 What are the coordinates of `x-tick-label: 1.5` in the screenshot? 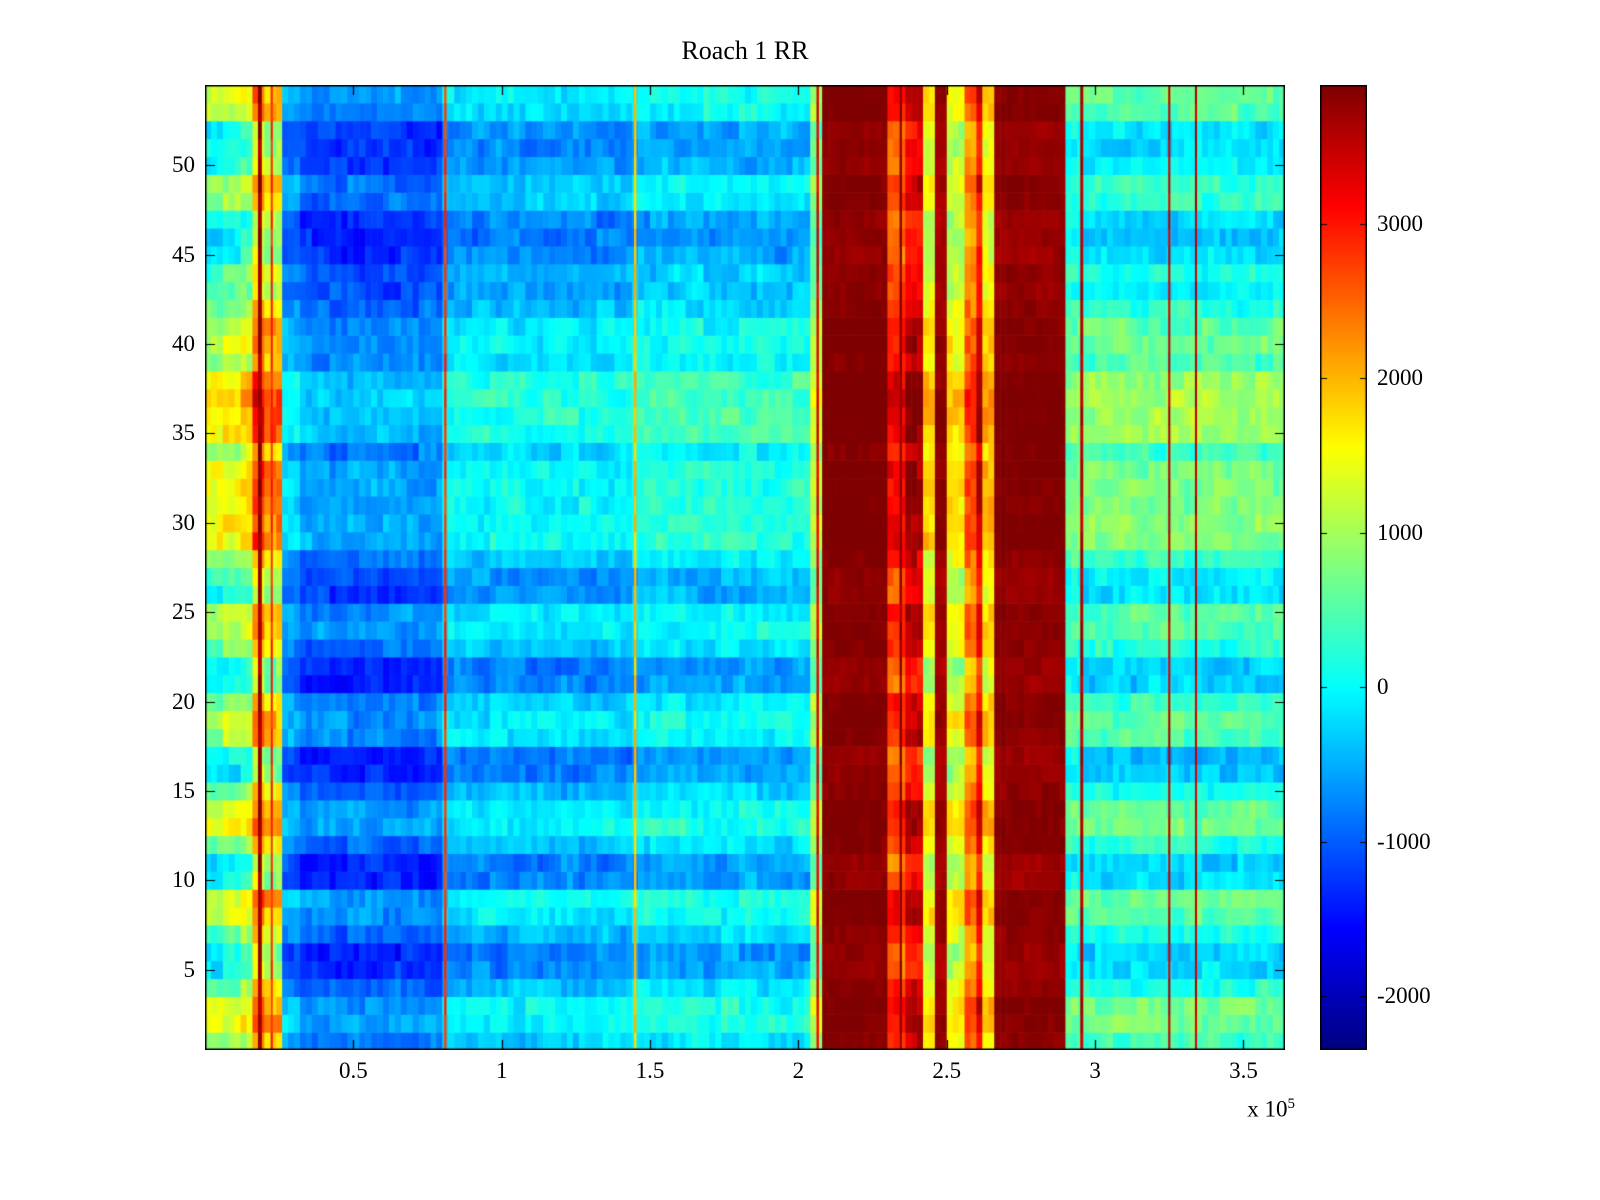 It's located at (650, 1070).